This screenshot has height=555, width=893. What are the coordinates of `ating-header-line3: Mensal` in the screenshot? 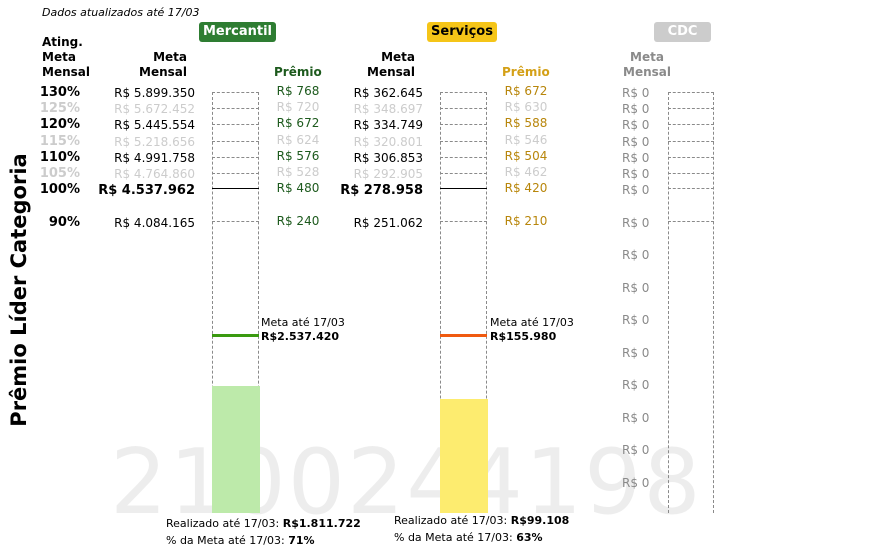 It's located at (66, 72).